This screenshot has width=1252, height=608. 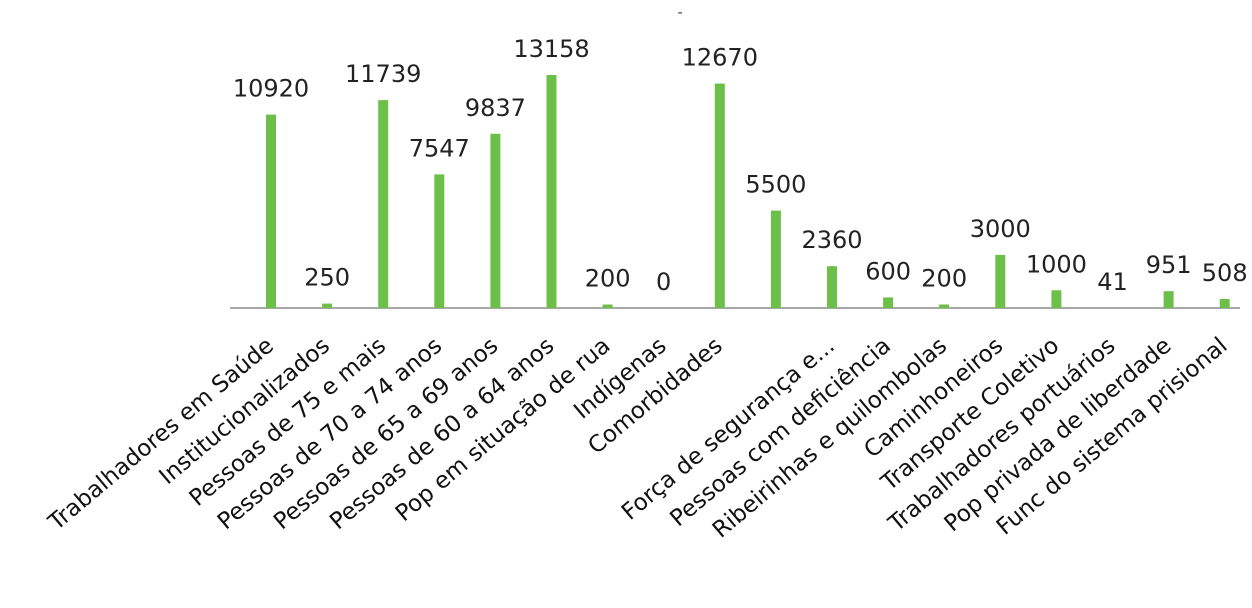 I want to click on value-label-11: 2360, so click(x=831, y=240).